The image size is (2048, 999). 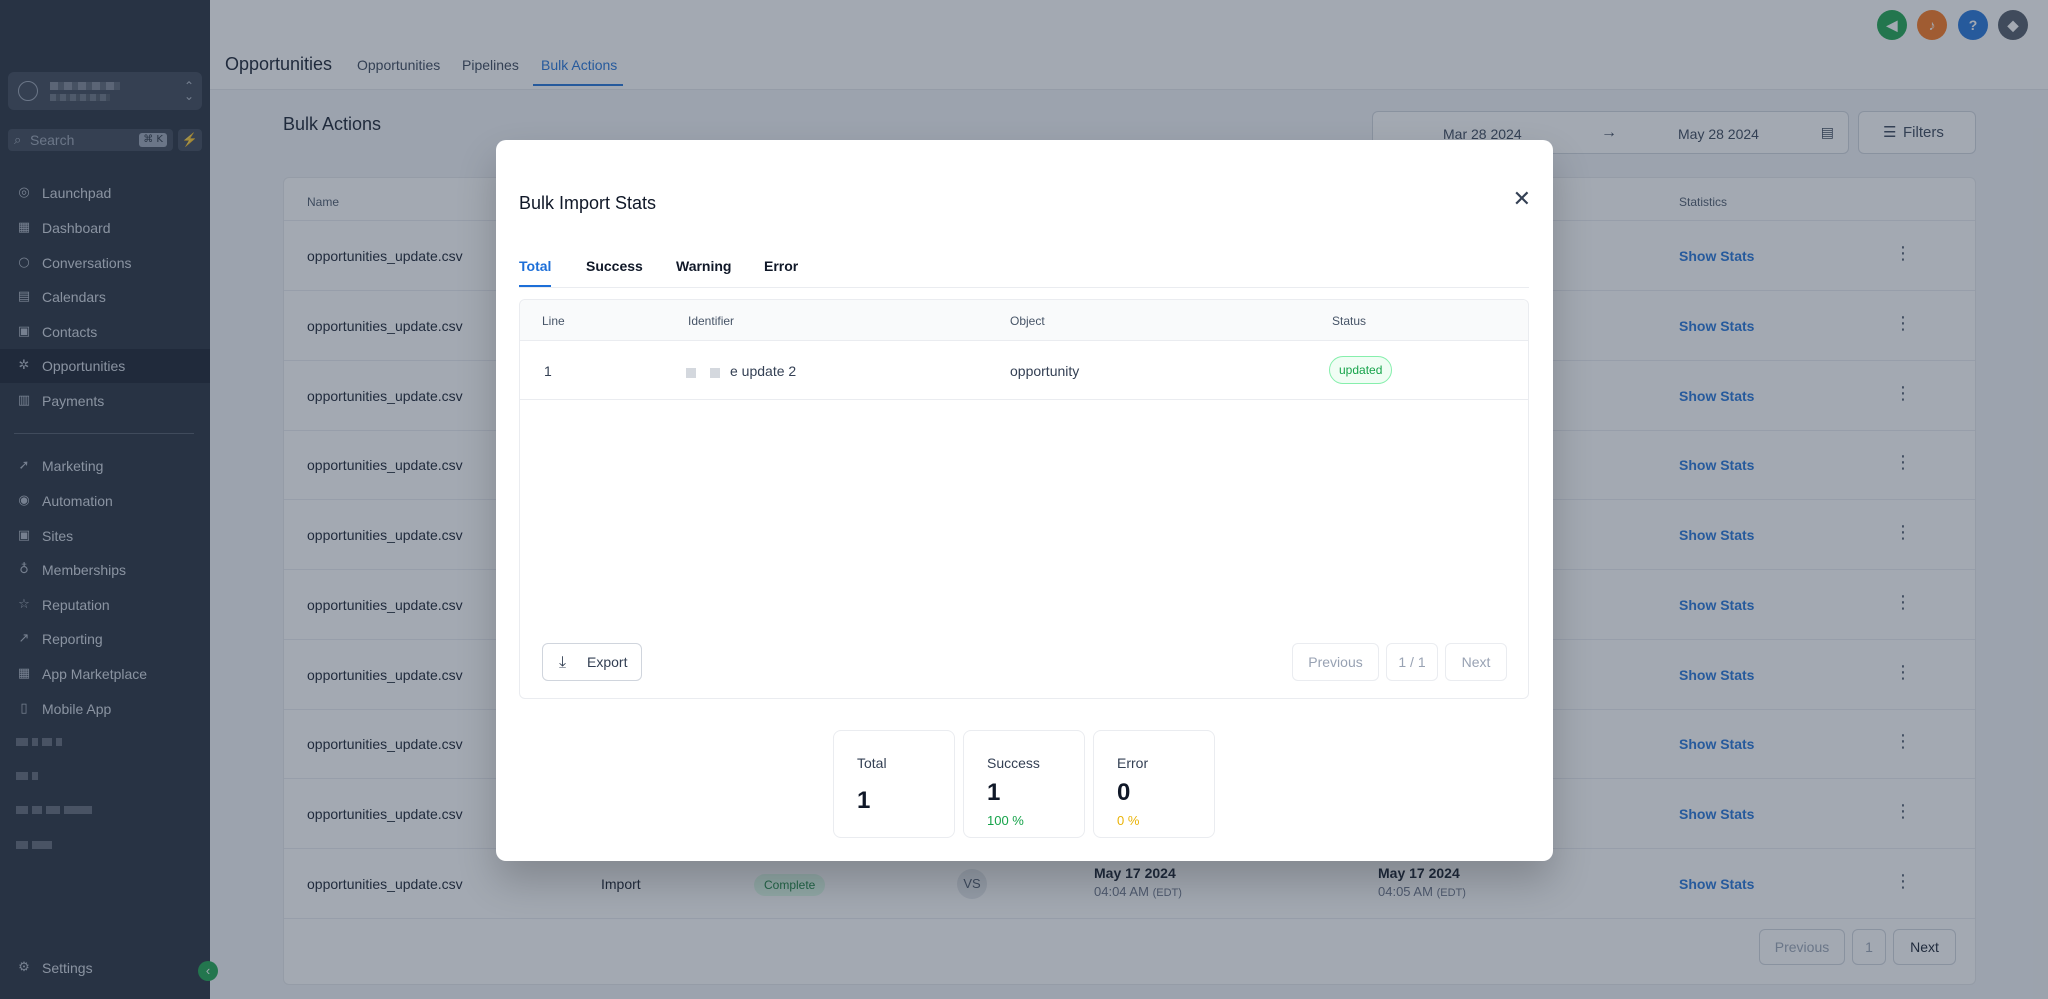 What do you see at coordinates (105, 263) in the screenshot?
I see `sidebar-item-conversations: ○ Conversations` at bounding box center [105, 263].